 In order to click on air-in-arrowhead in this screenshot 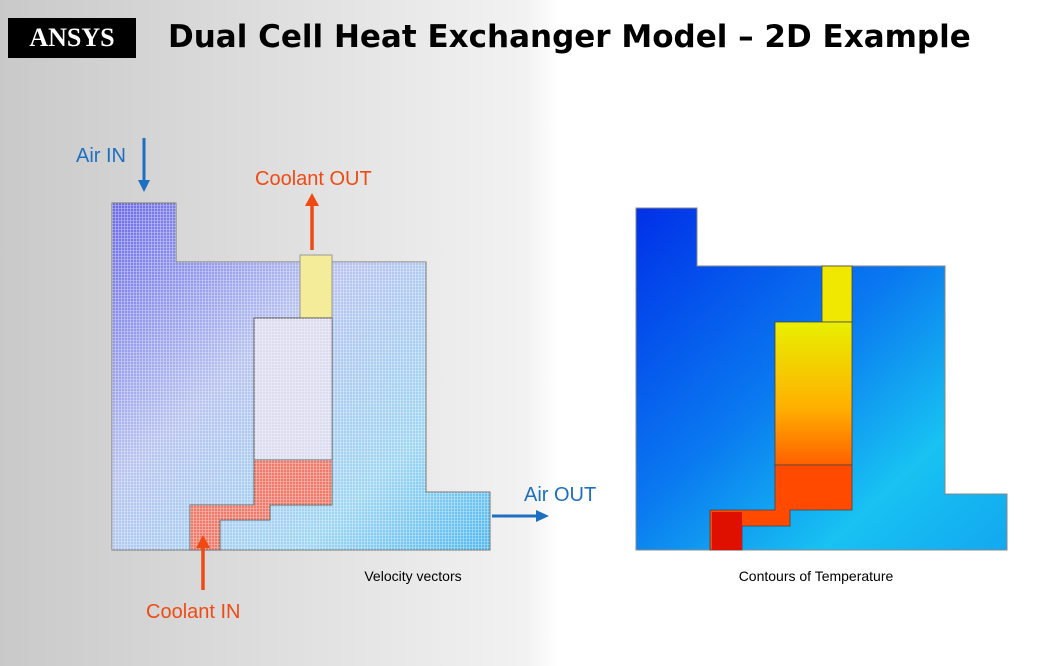, I will do `click(144, 186)`.